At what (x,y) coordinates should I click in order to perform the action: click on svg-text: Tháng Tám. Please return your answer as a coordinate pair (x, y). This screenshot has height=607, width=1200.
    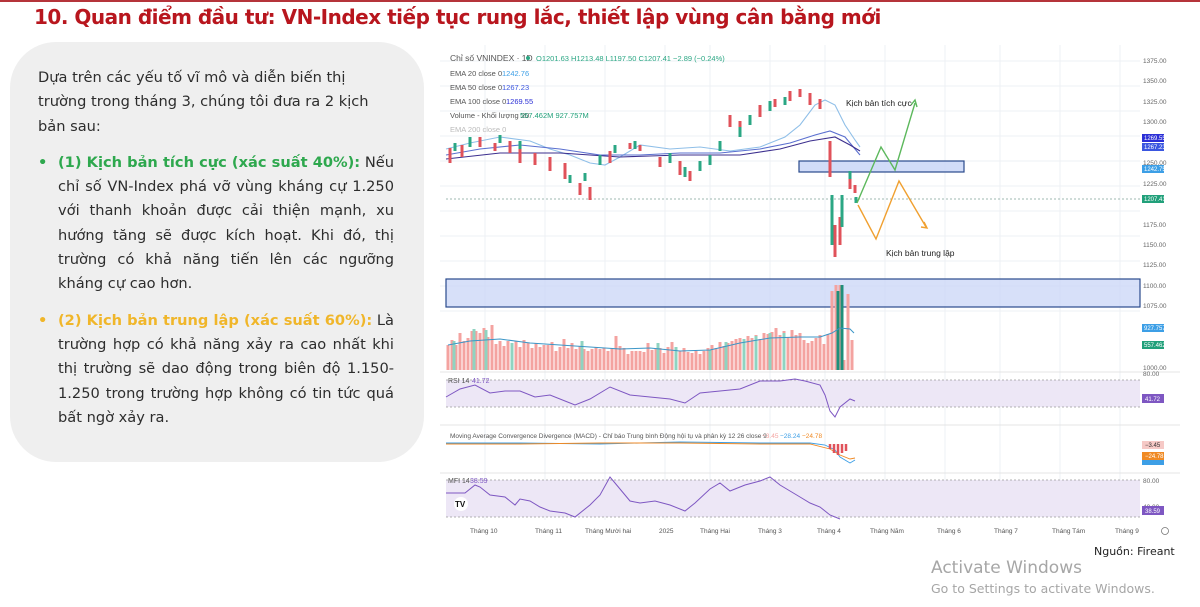
    Looking at the image, I should click on (1068, 531).